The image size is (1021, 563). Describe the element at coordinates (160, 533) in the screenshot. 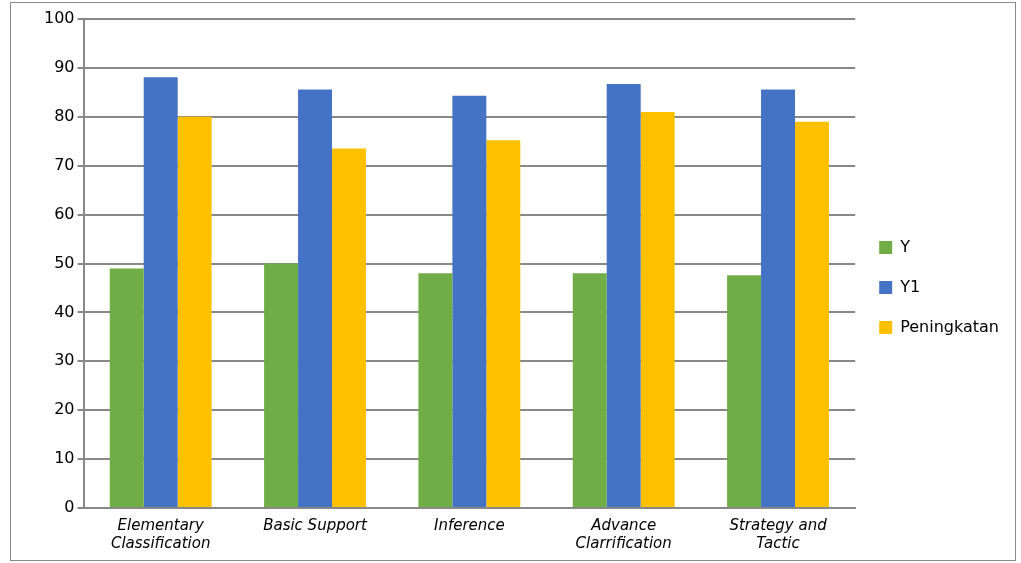

I see `x-tick-label: Elementary Classification` at that location.